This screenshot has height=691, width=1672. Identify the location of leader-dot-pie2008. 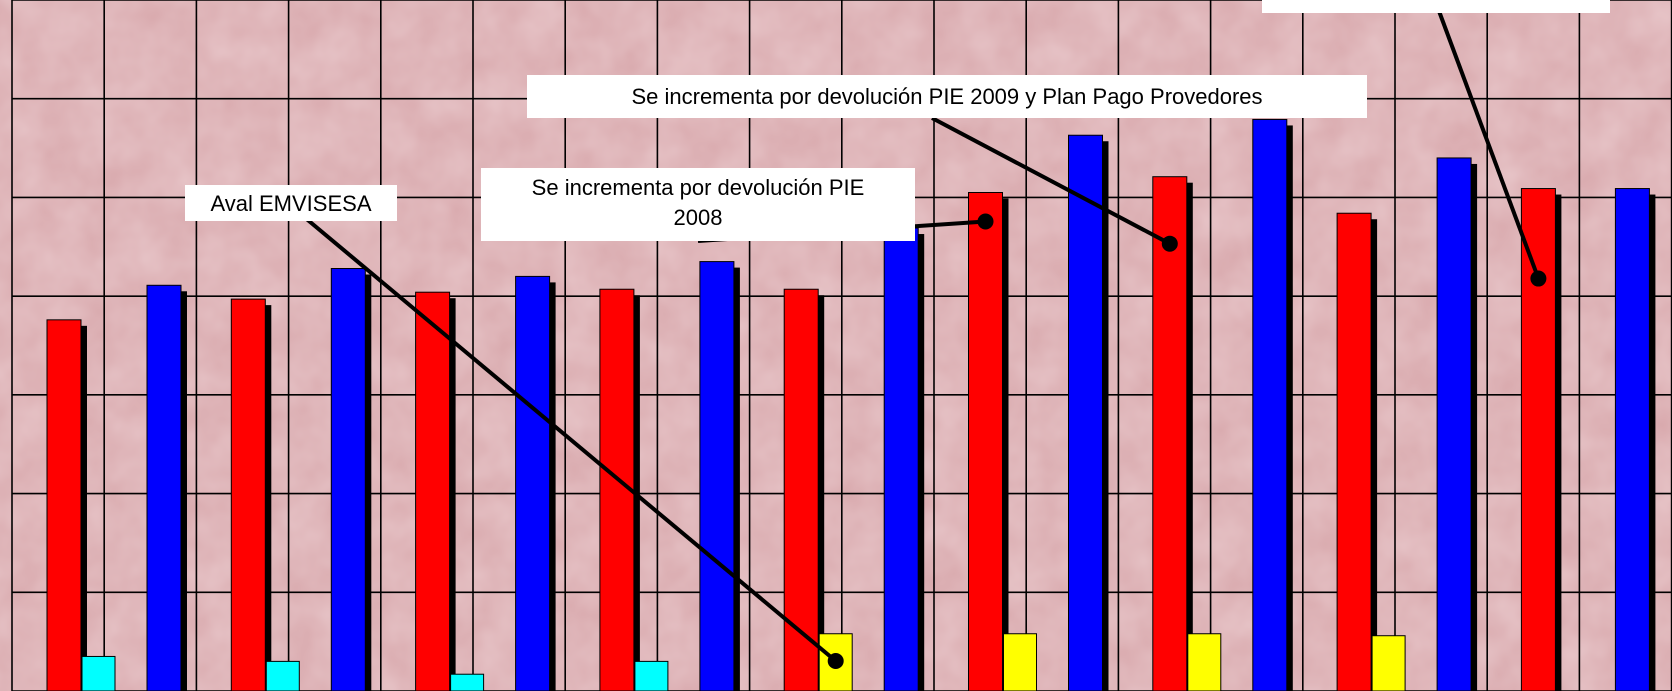
(985, 221).